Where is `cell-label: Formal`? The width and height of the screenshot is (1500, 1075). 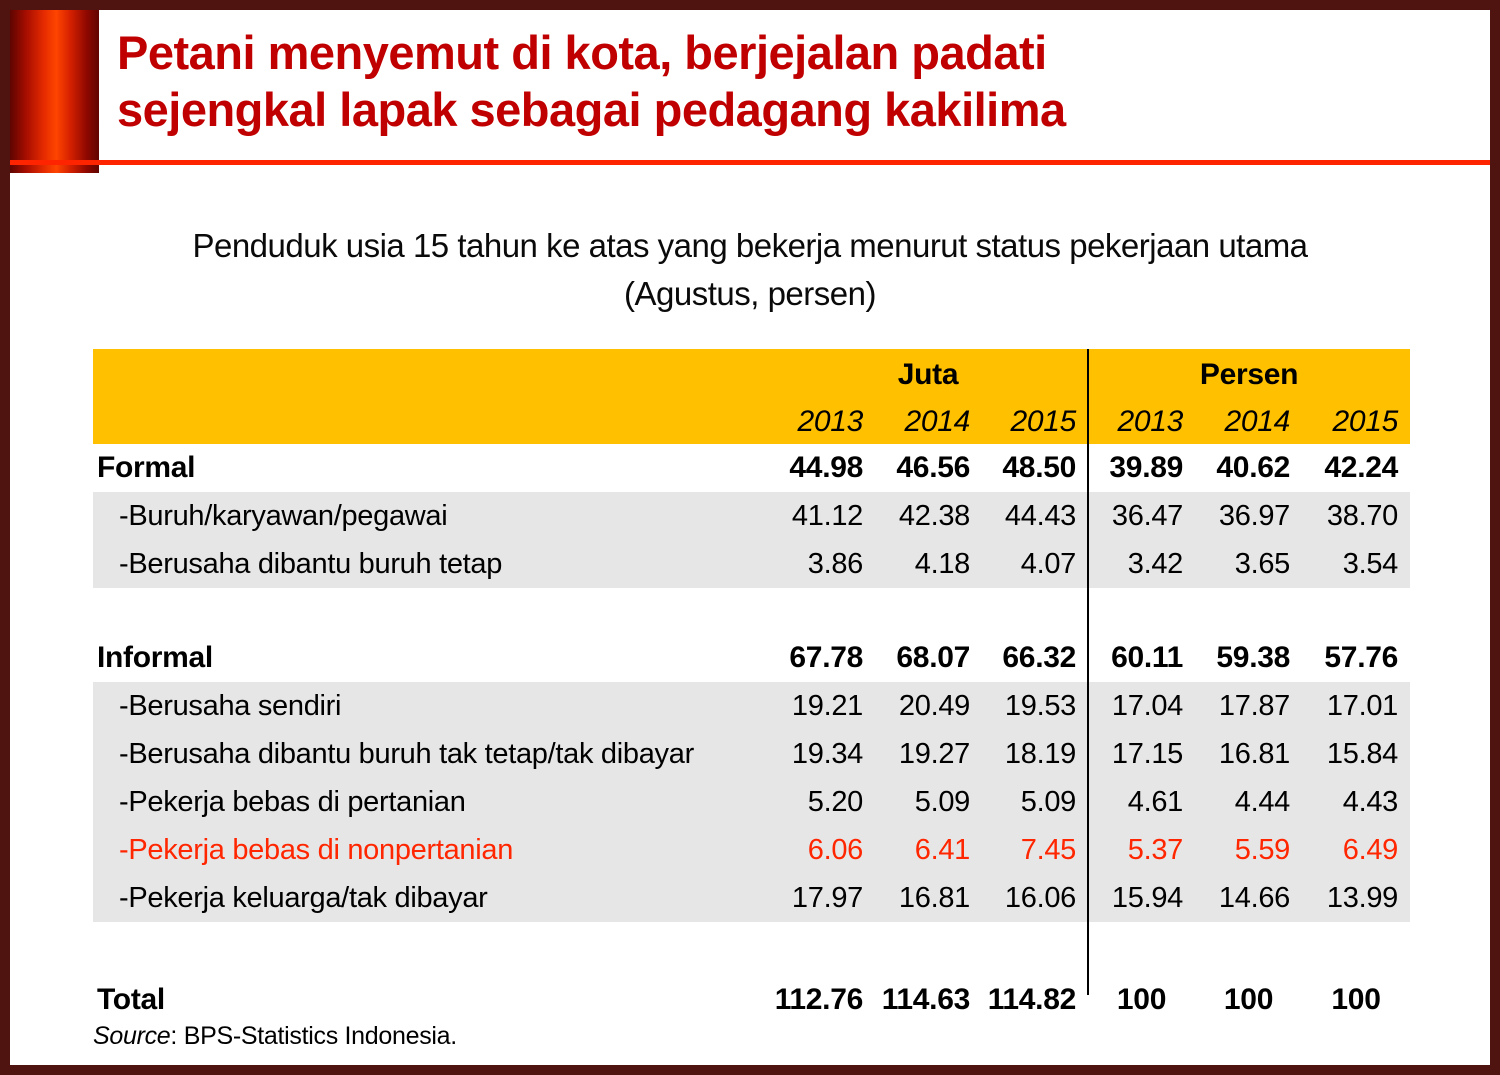
cell-label: Formal is located at coordinates (146, 467).